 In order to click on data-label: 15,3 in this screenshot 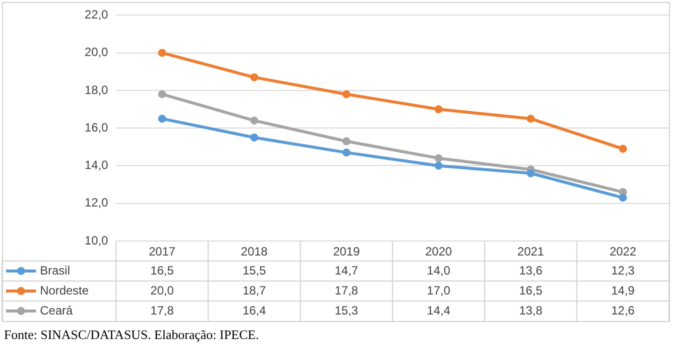, I will do `click(346, 310)`.